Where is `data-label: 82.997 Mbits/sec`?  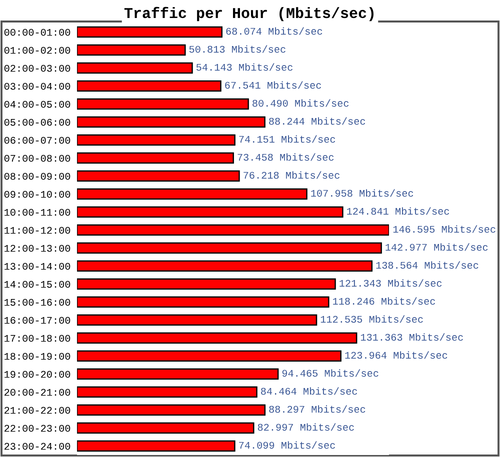 data-label: 82.997 Mbits/sec is located at coordinates (306, 427).